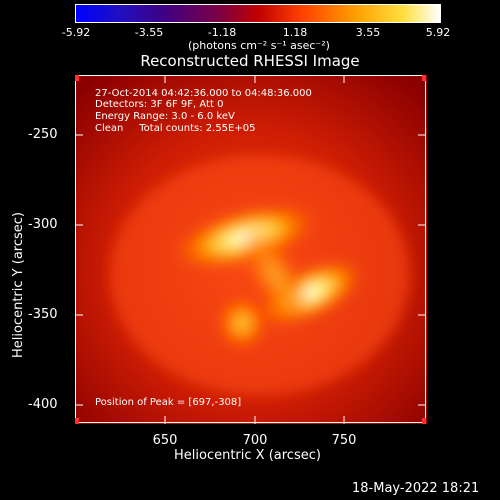 The image size is (500, 500). What do you see at coordinates (344, 440) in the screenshot?
I see `x-tick-label: 750` at bounding box center [344, 440].